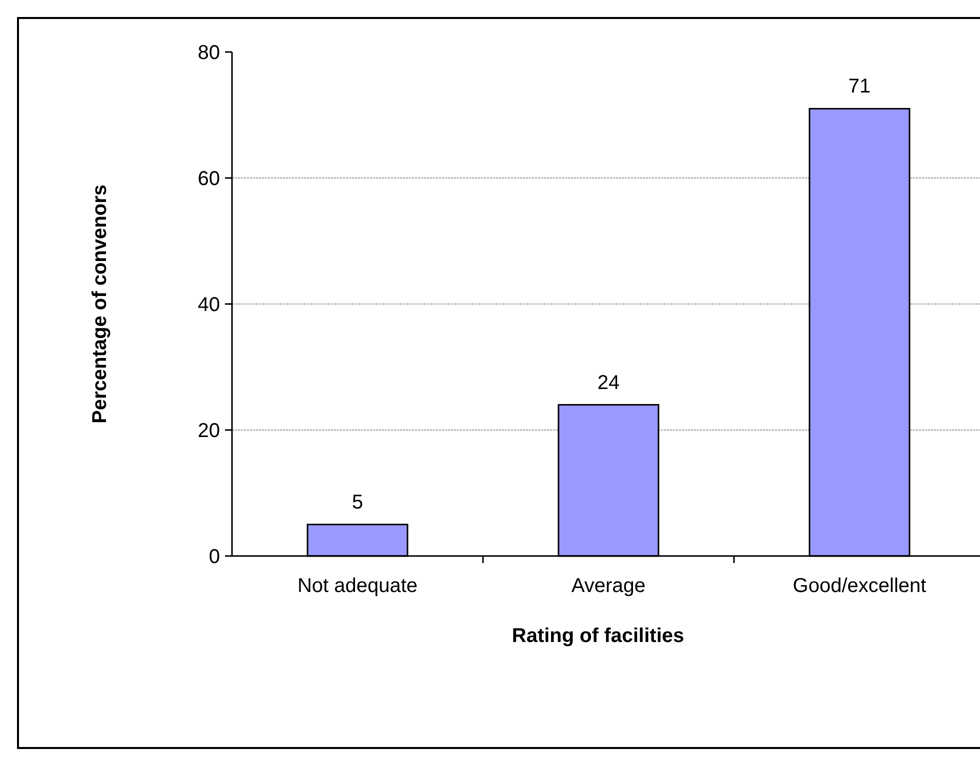  What do you see at coordinates (209, 53) in the screenshot?
I see `y-tick-label: 80` at bounding box center [209, 53].